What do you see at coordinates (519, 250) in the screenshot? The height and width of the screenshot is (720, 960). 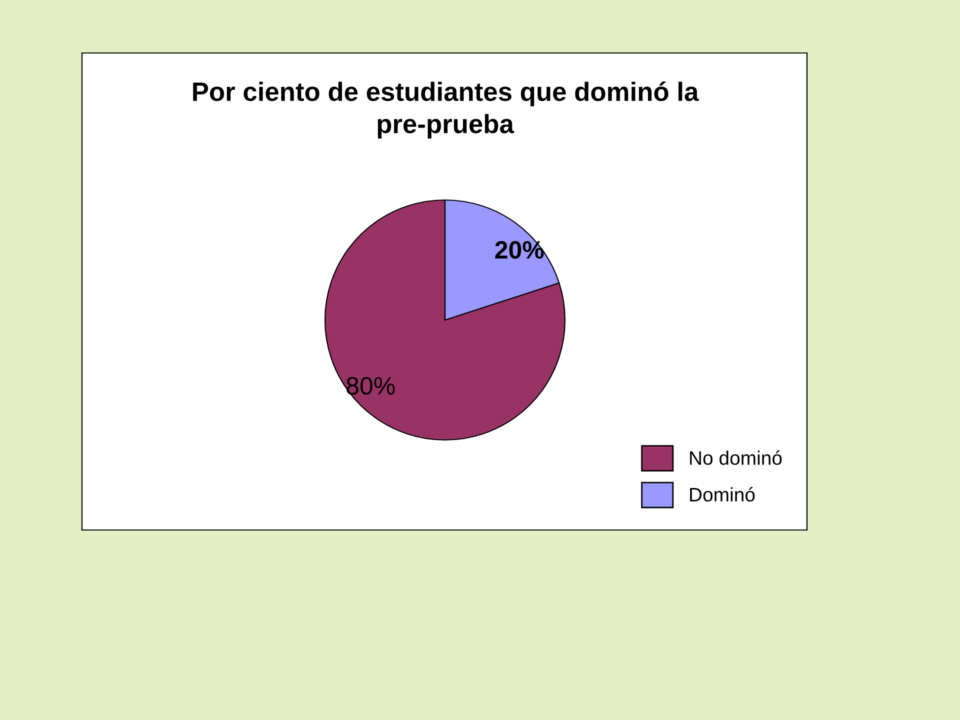 I see `data-label: 20%` at bounding box center [519, 250].